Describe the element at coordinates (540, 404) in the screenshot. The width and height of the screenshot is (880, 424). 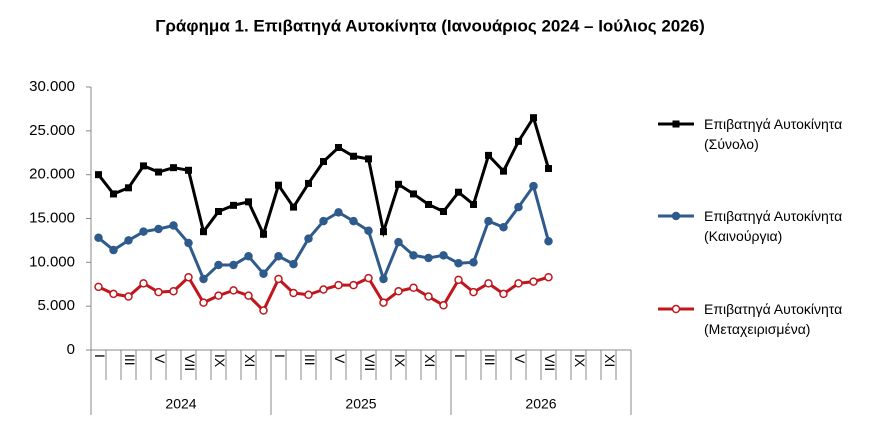
I see `group-label: 2026` at that location.